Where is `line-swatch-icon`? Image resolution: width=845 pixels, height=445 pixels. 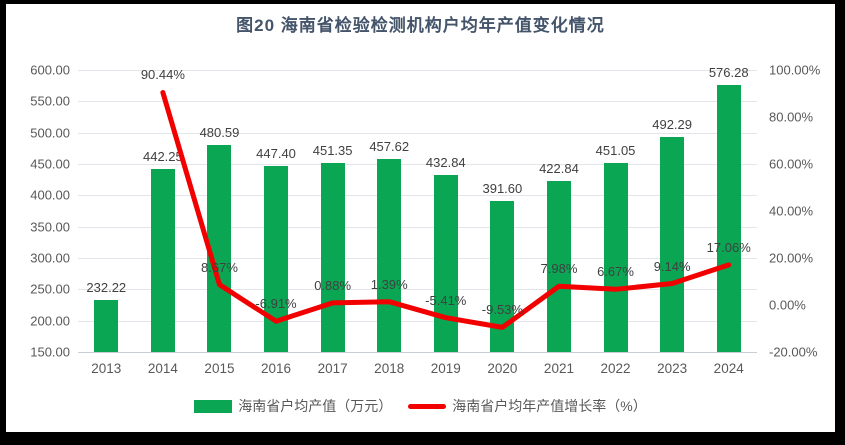 line-swatch-icon is located at coordinates (427, 406).